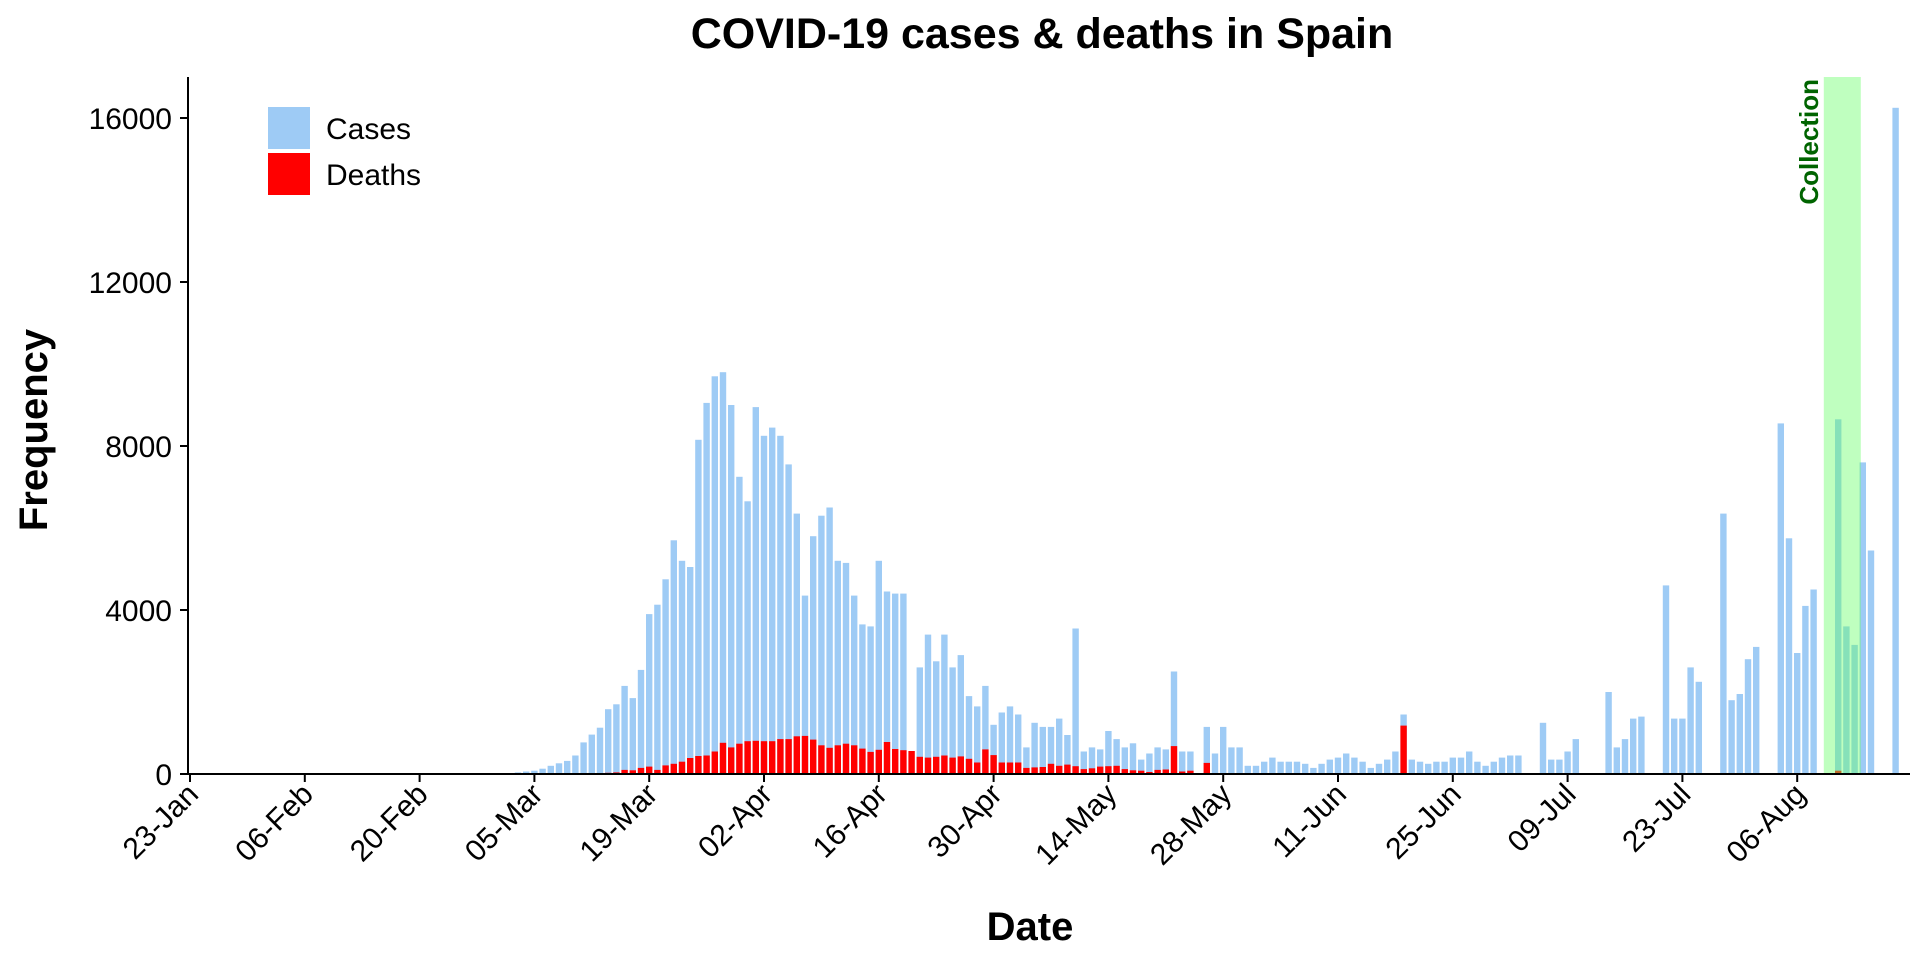  I want to click on chart-title: COVID-19 cases & deaths in Spain, so click(1042, 34).